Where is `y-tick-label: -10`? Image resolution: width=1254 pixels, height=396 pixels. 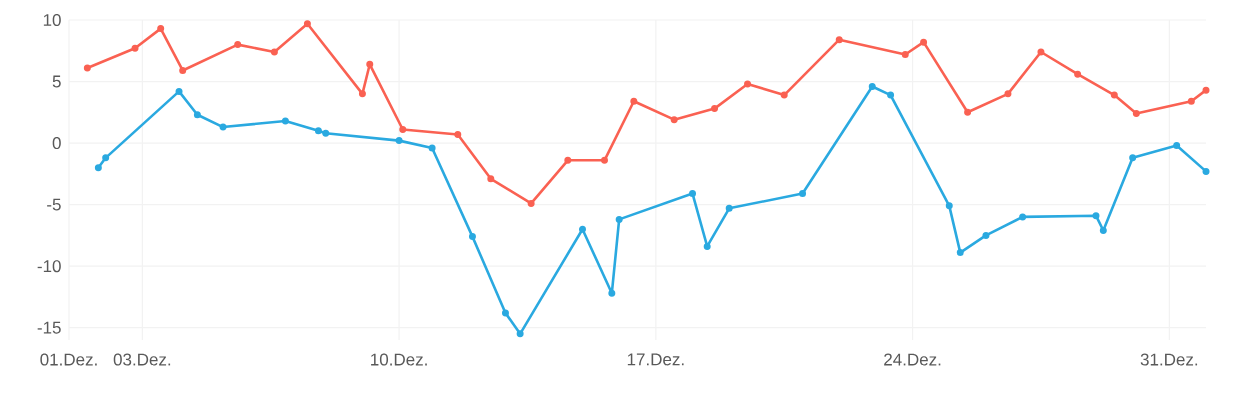 y-tick-label: -10 is located at coordinates (49, 266).